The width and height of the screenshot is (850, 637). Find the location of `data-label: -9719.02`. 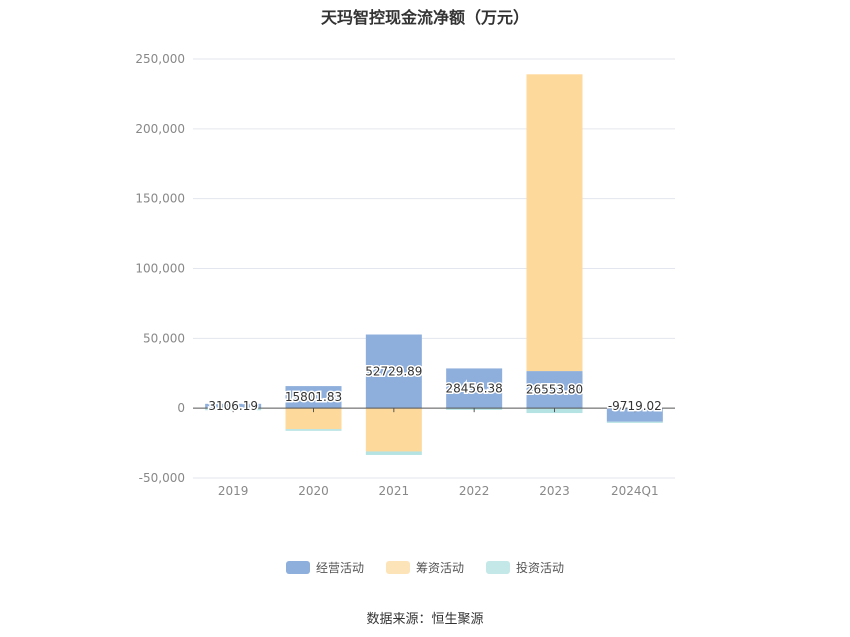

data-label: -9719.02 is located at coordinates (635, 406).